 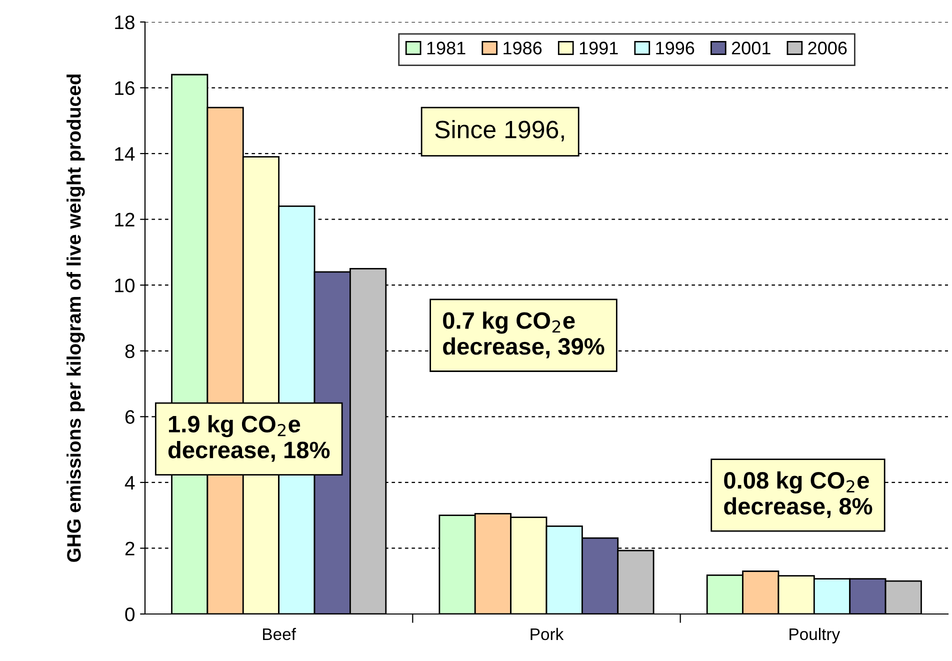 What do you see at coordinates (499, 131) in the screenshot?
I see `annotation: Since 1996,` at bounding box center [499, 131].